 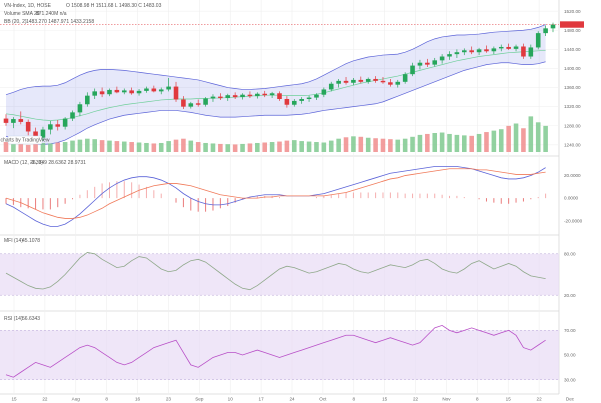 I want to click on x-tick-label: 8, so click(x=106, y=399).